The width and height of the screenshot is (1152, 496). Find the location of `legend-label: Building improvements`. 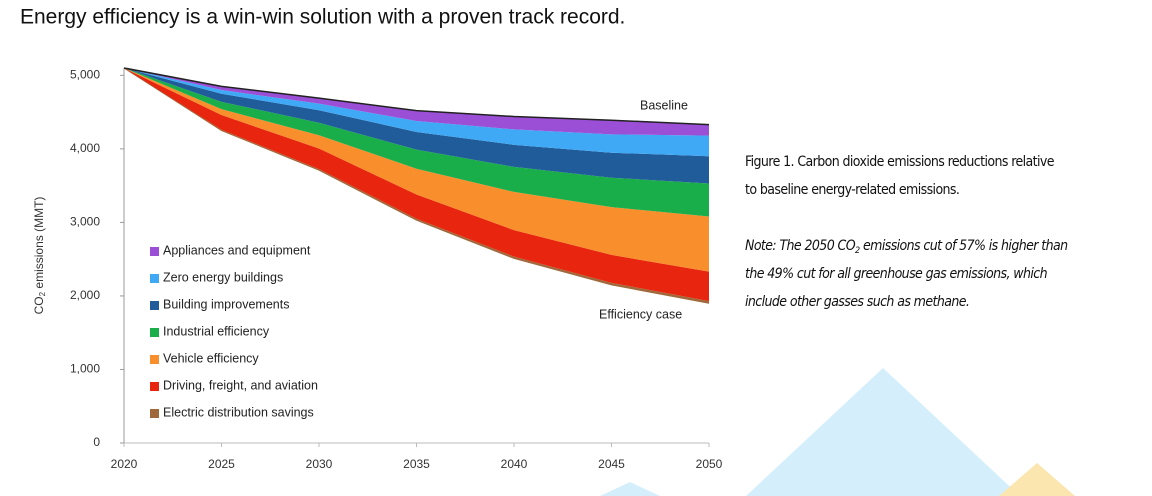

legend-label: Building improvements is located at coordinates (226, 304).